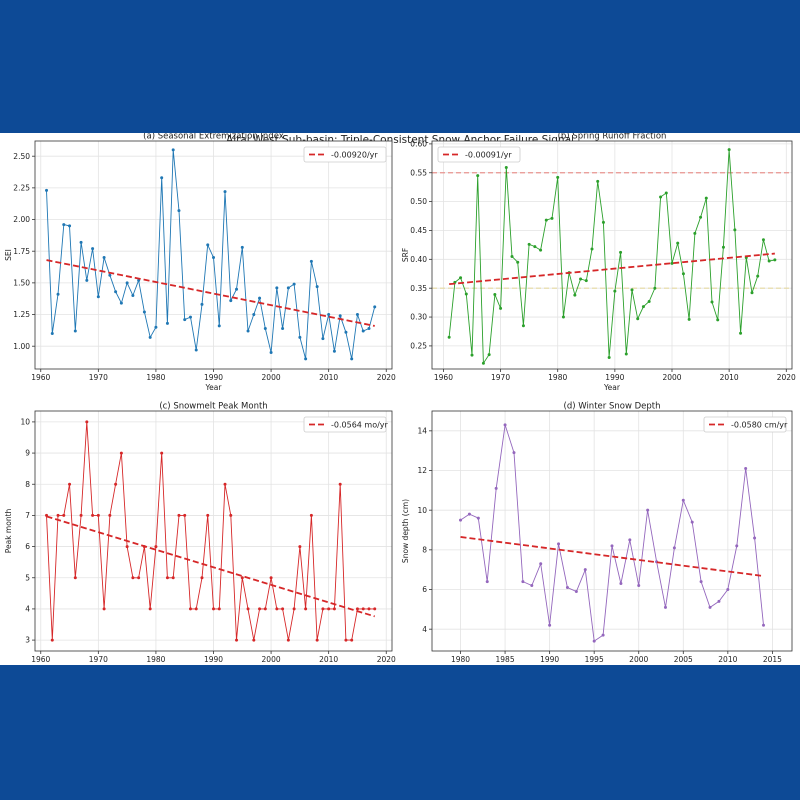 The height and width of the screenshot is (800, 800). I want to click on y-axis-label: SRF, so click(405, 255).